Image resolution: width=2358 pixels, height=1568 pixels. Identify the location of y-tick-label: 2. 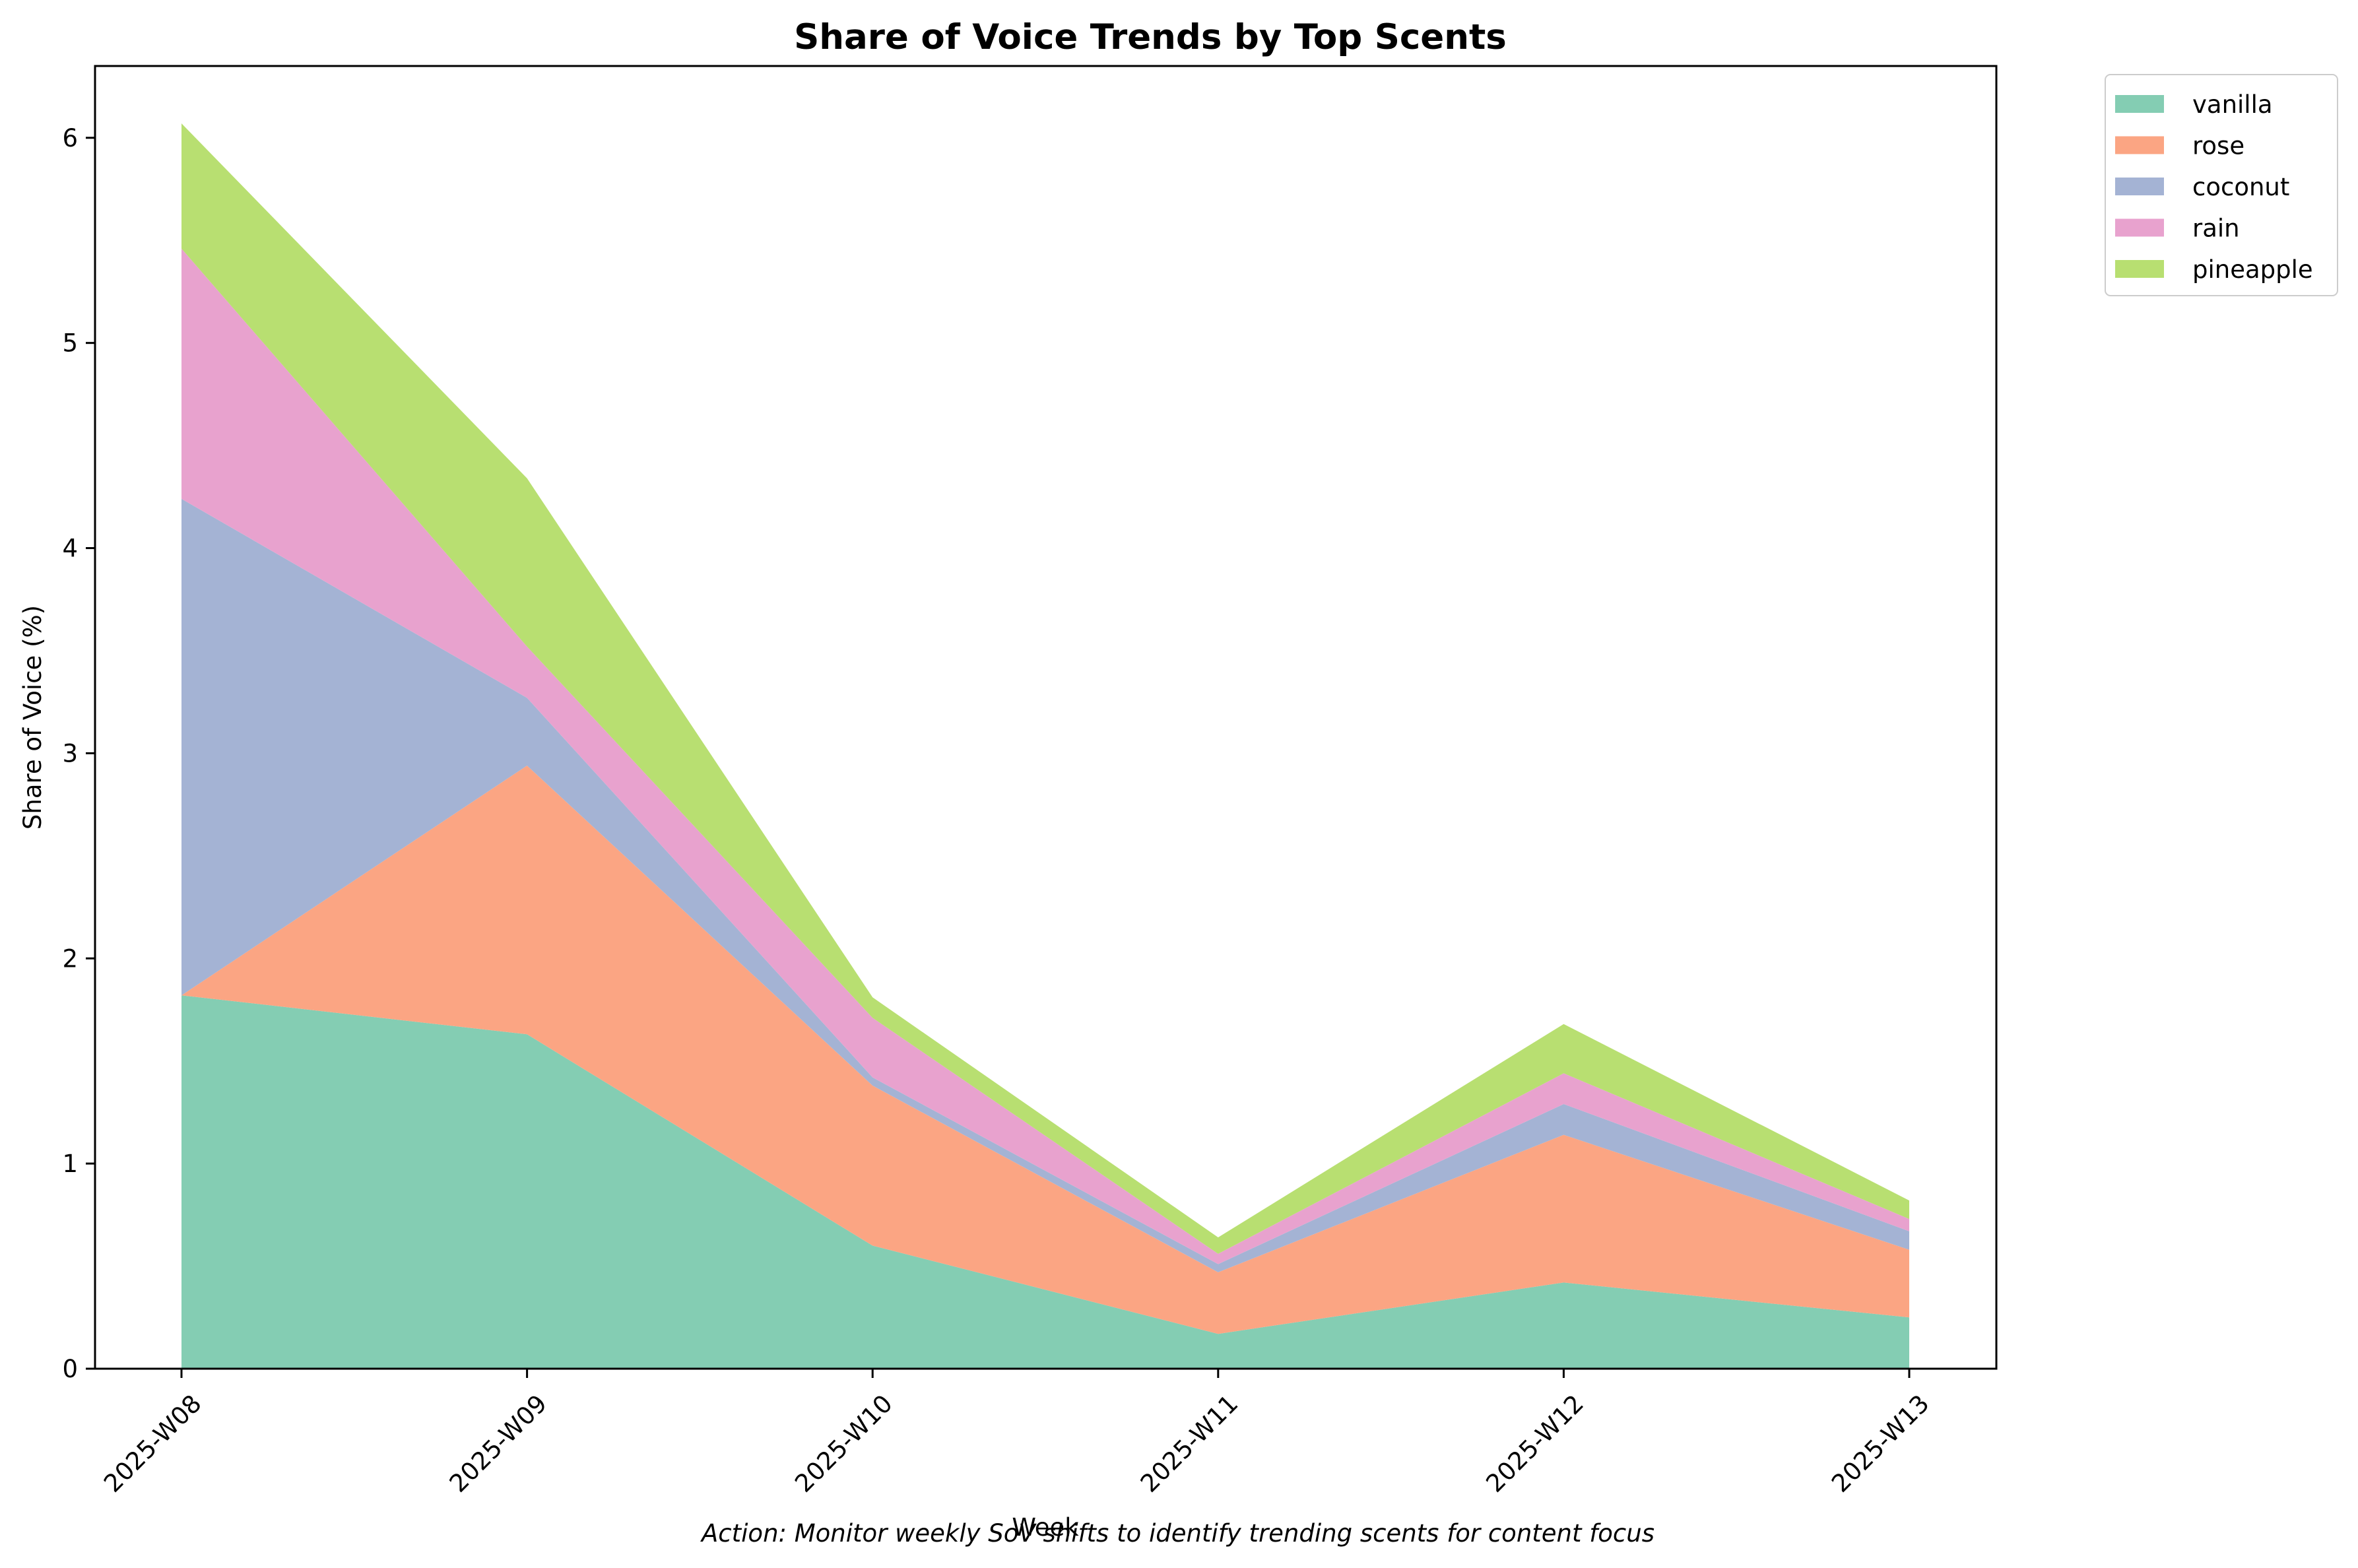
(70, 958).